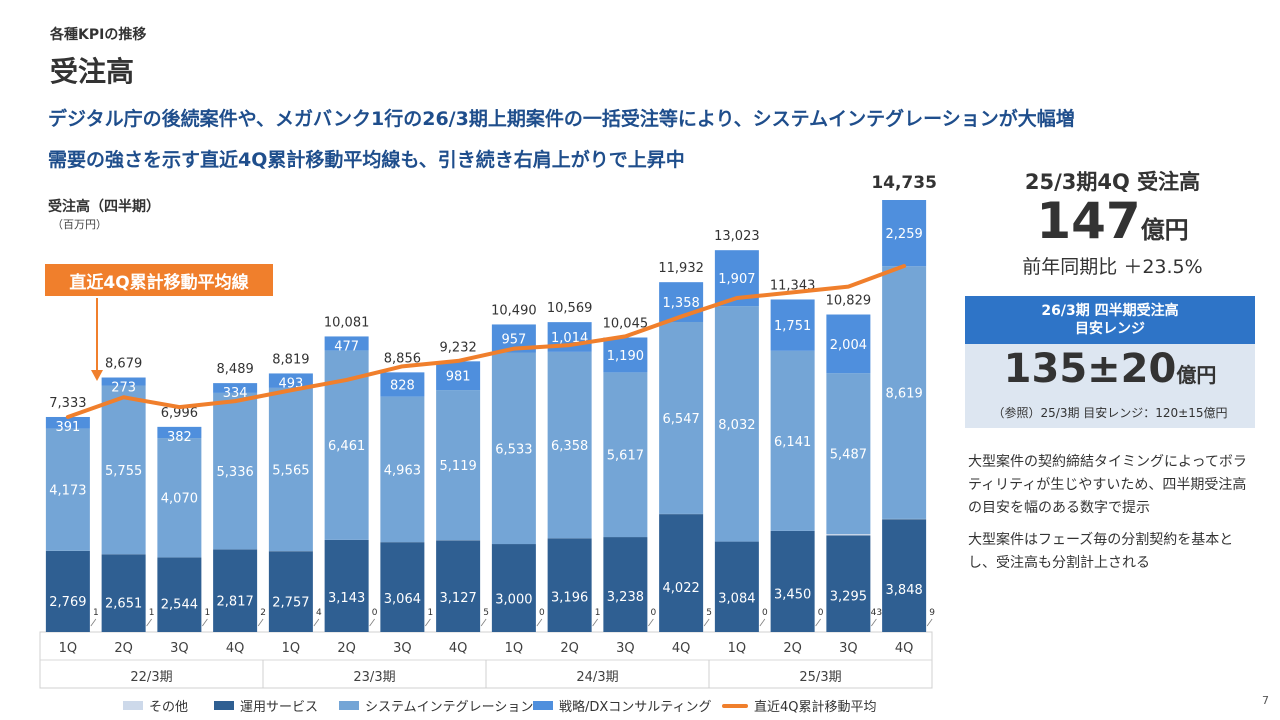  Describe the element at coordinates (96, 613) in the screenshot. I see `other-label: 1` at that location.